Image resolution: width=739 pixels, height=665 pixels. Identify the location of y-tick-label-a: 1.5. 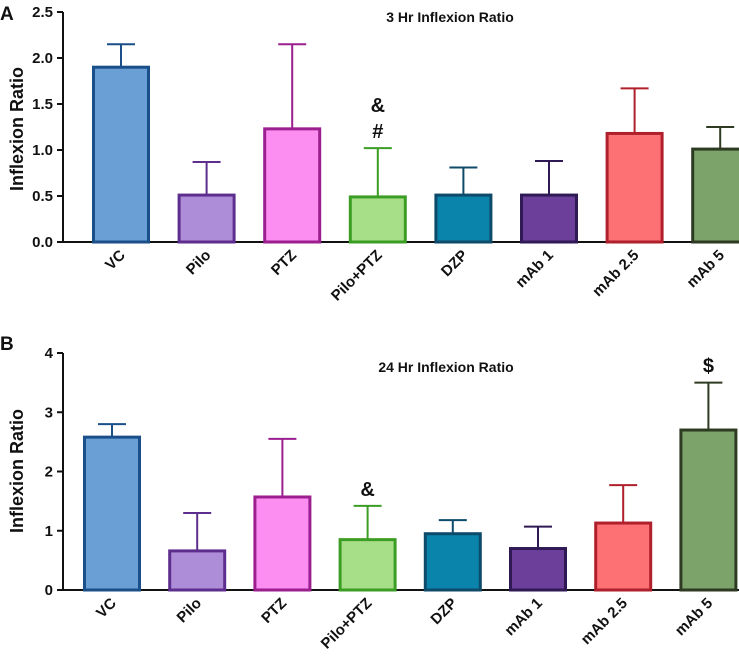
(42, 104).